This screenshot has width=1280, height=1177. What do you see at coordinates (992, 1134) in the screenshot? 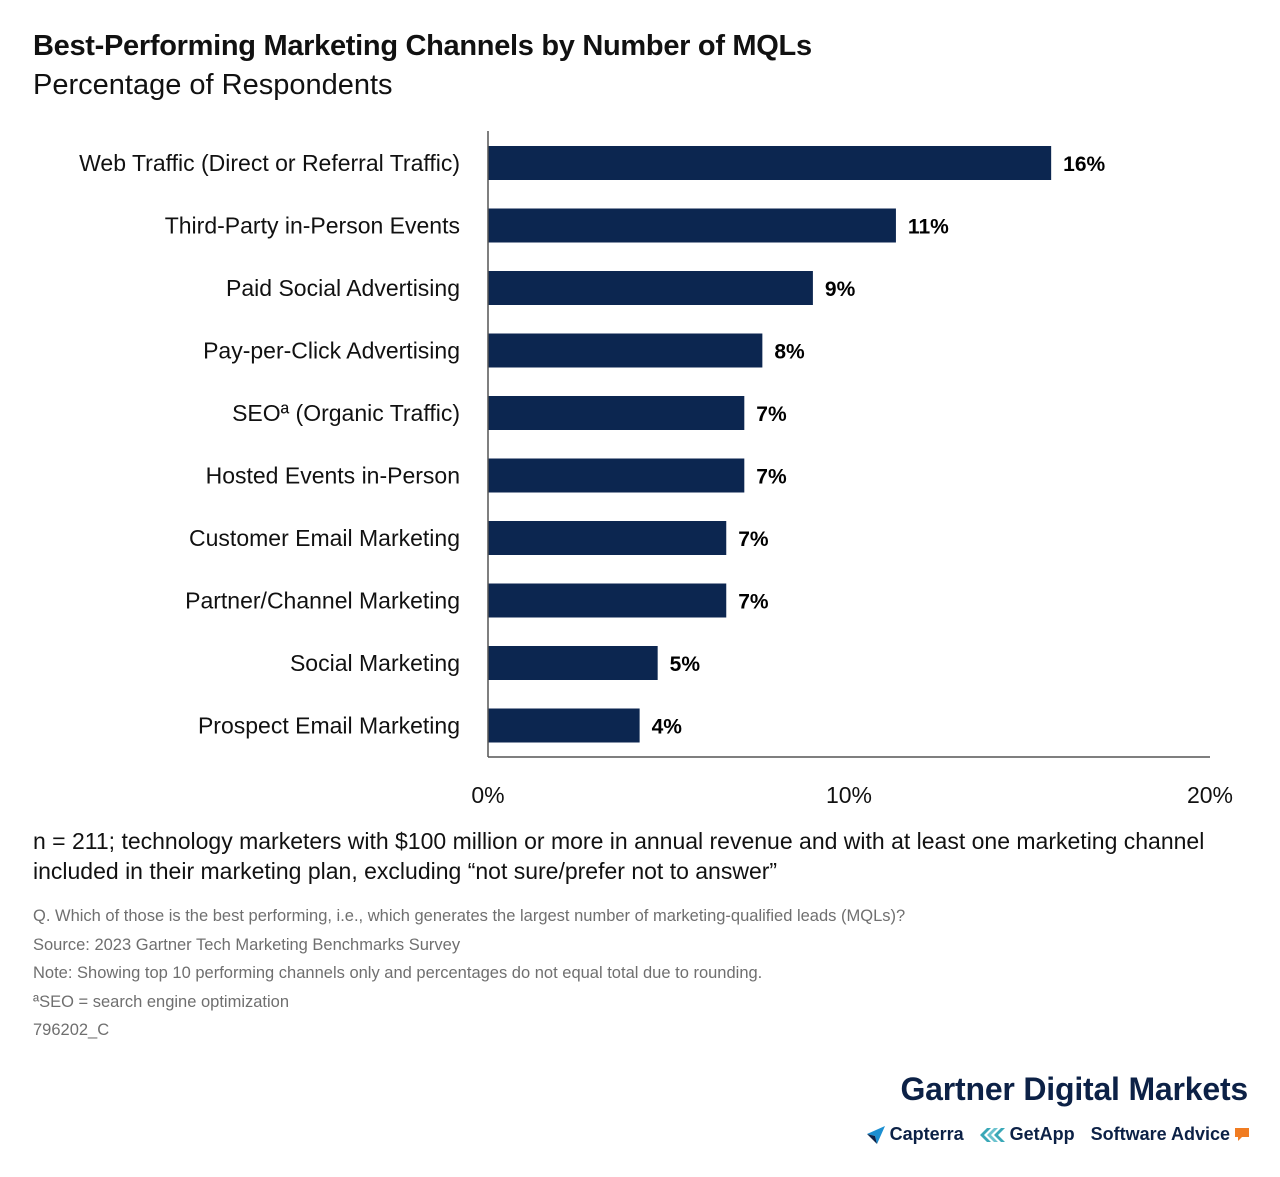
I see `getapp-chevrons-icon` at bounding box center [992, 1134].